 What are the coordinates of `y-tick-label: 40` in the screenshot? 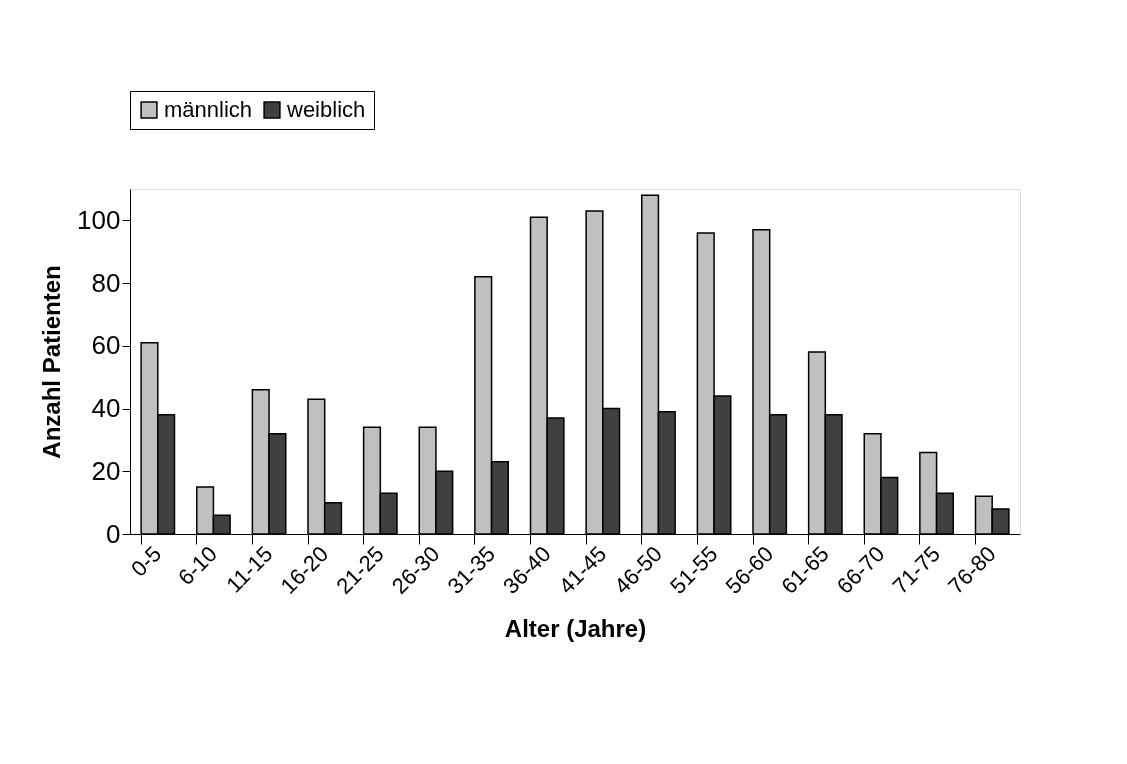 It's located at (106, 408).